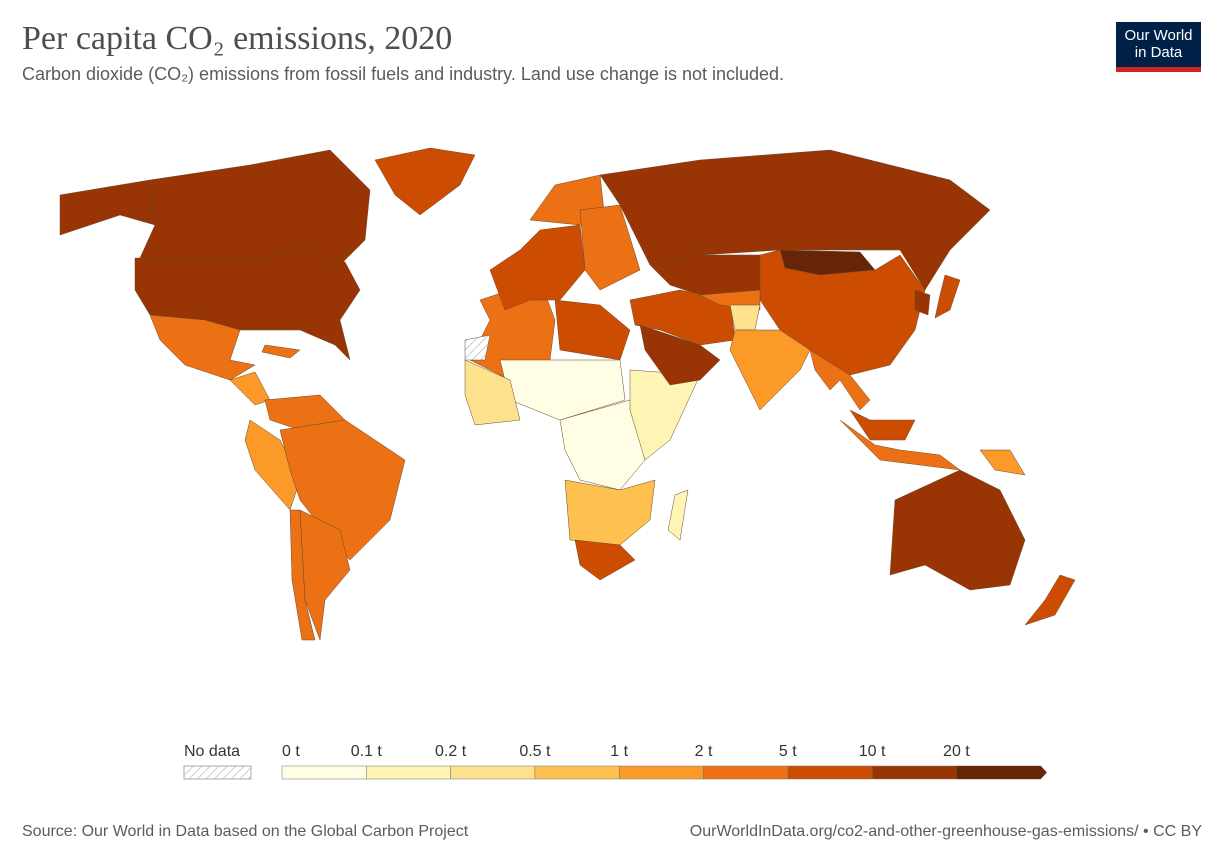  Describe the element at coordinates (325, 575) in the screenshot. I see `country-argentina` at that location.